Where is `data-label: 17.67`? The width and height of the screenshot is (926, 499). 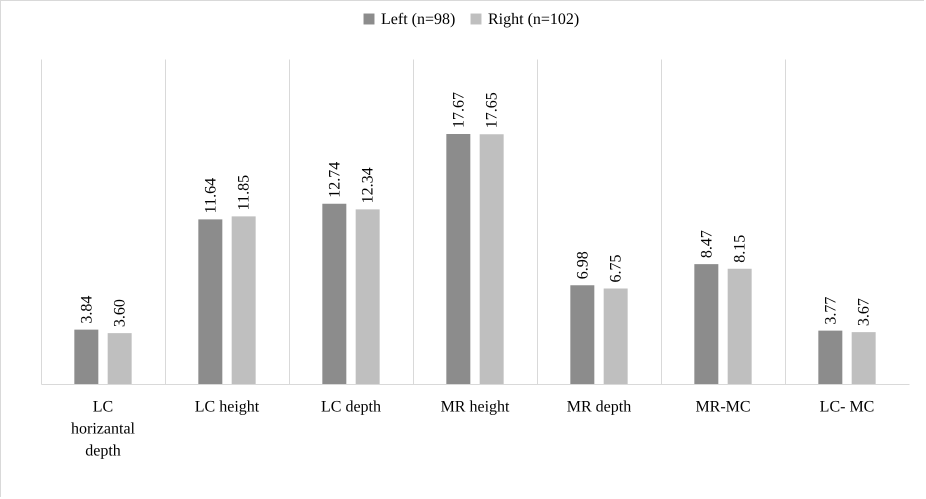
data-label: 17.67 is located at coordinates (459, 110).